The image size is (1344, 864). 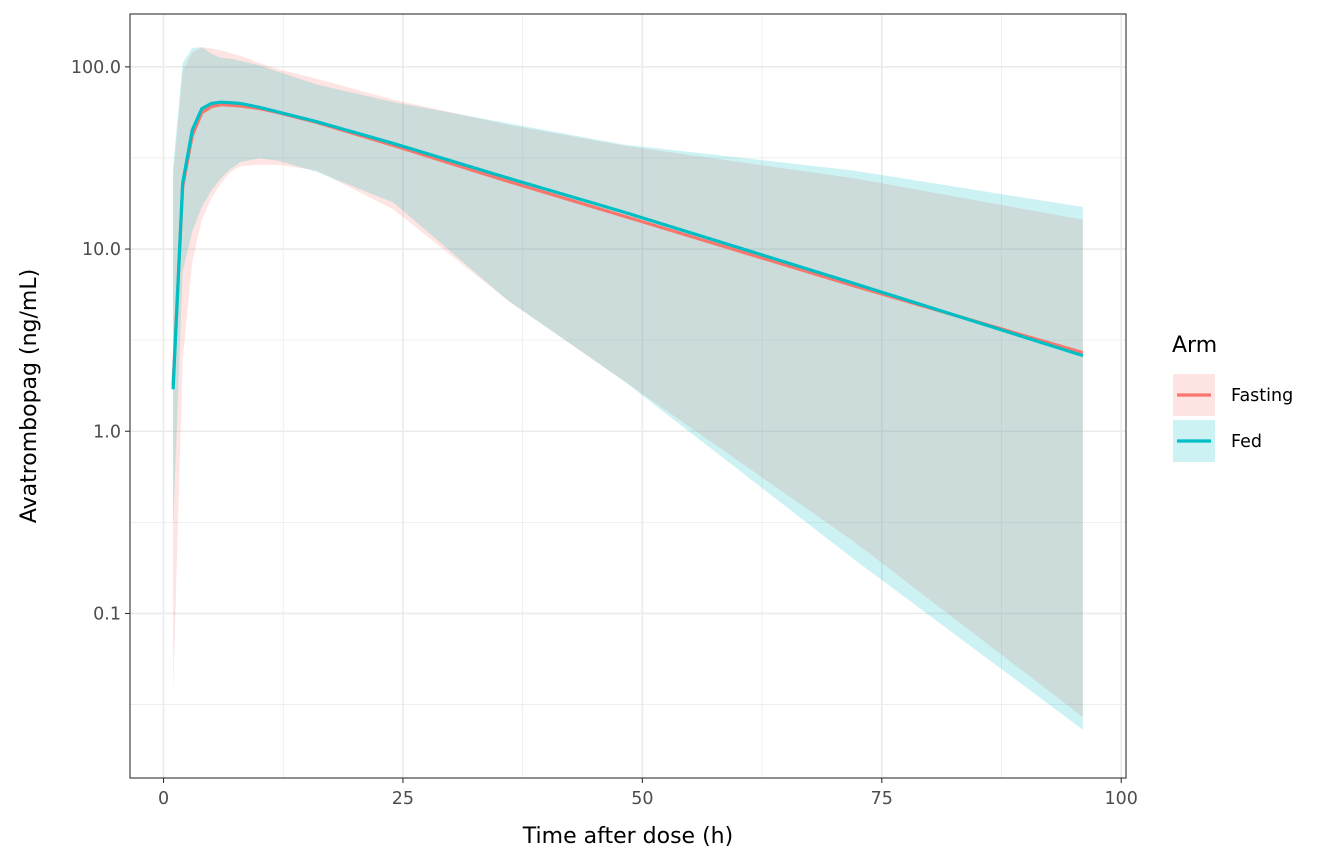 I want to click on x-axis-title: Time after dose (h), so click(x=627, y=836).